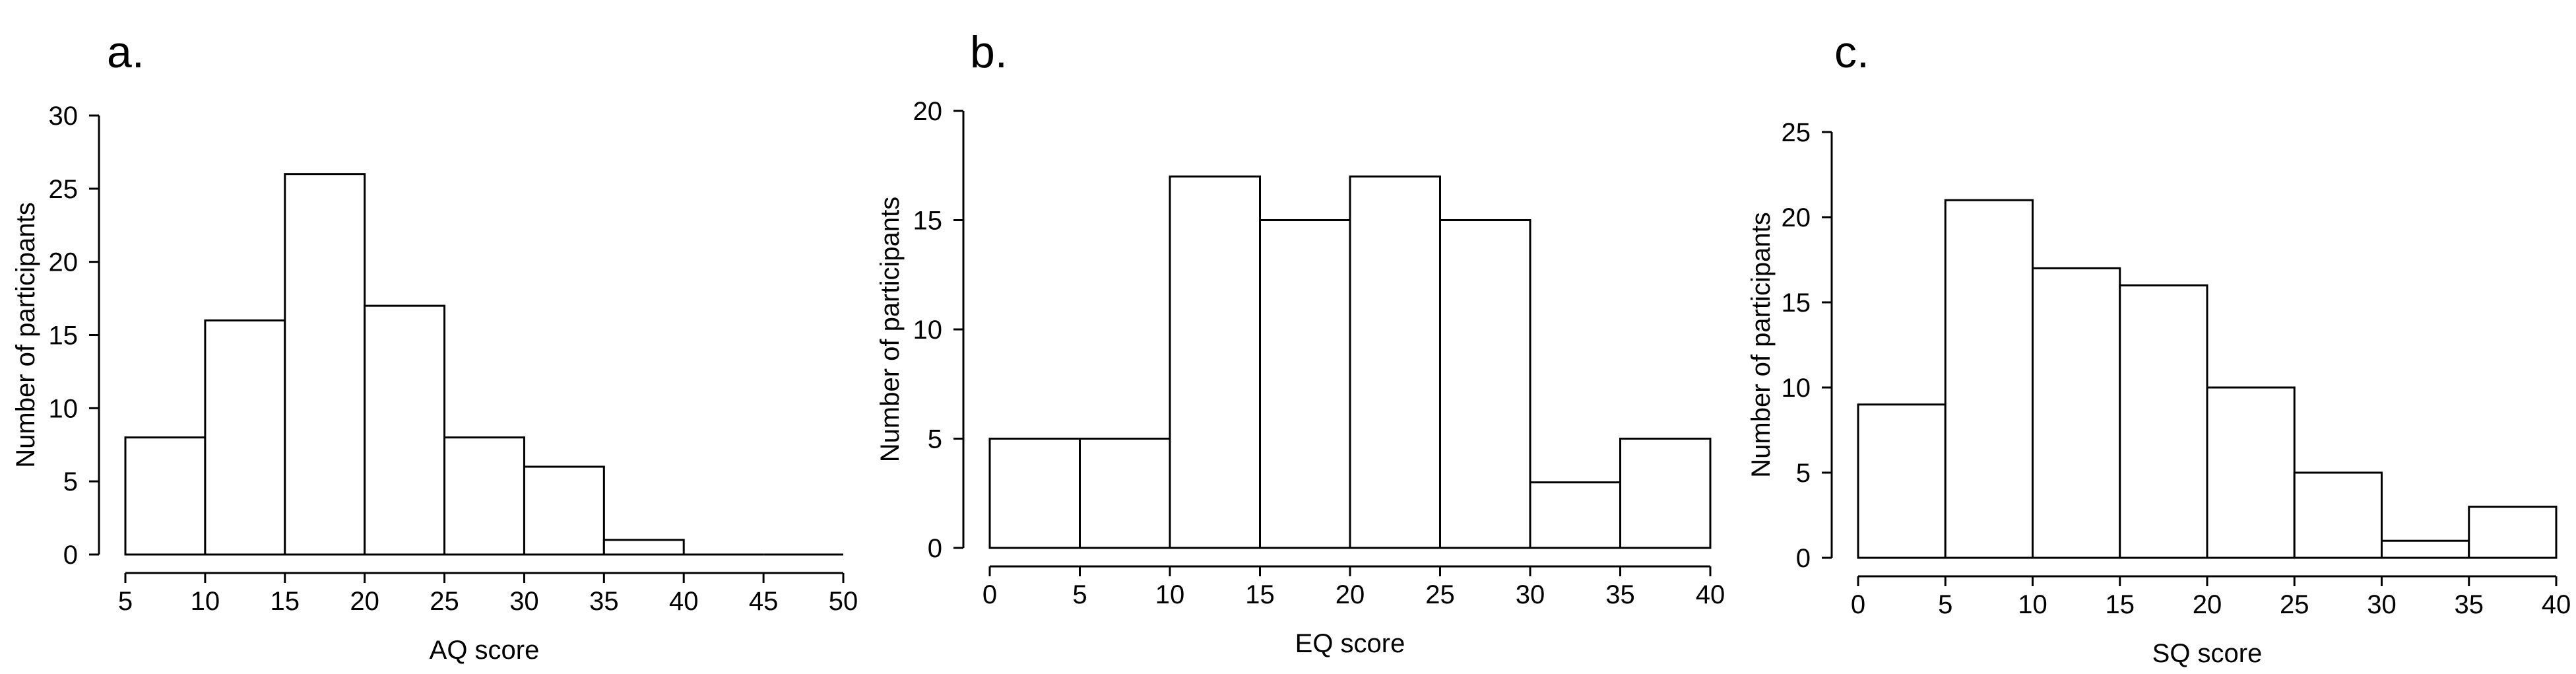 Image resolution: width=2576 pixels, height=674 pixels. What do you see at coordinates (2207, 653) in the screenshot?
I see `x-axis-label: SQ score` at bounding box center [2207, 653].